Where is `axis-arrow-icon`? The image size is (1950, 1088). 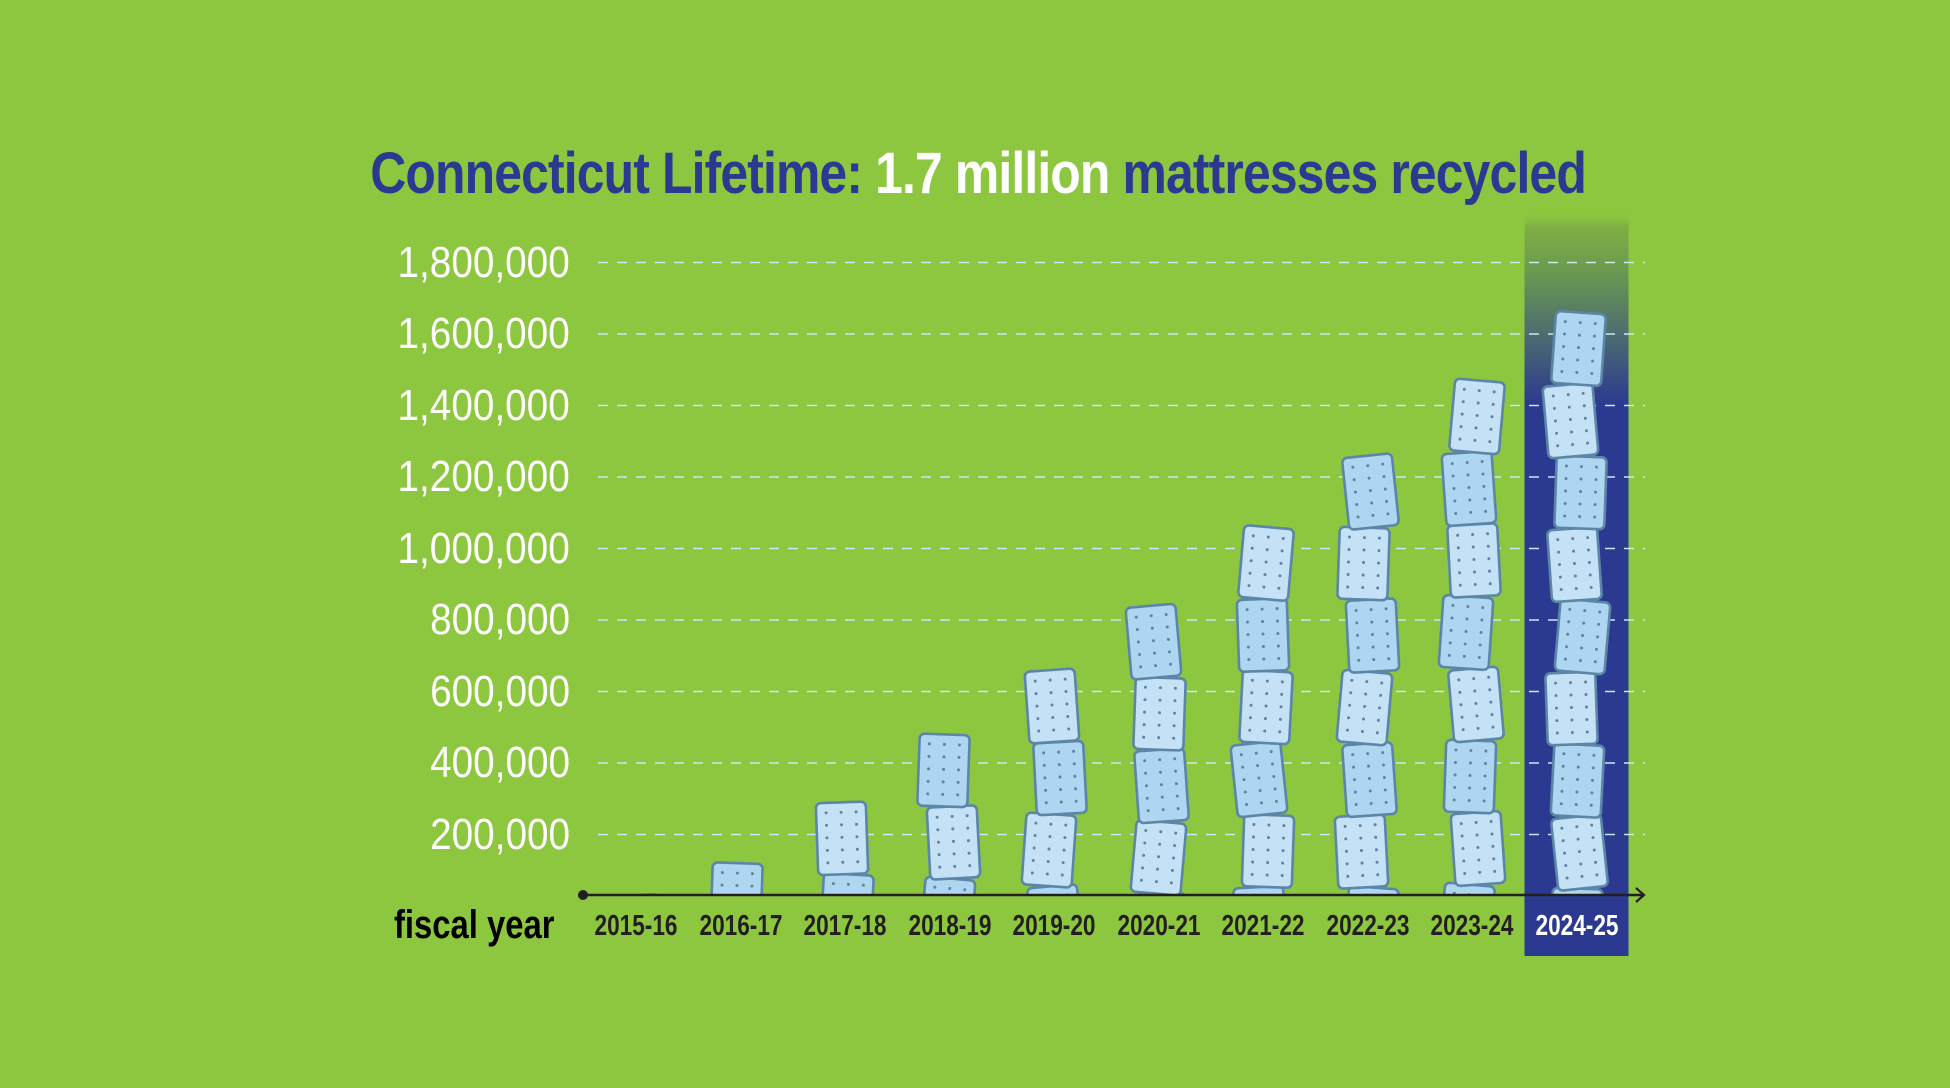
axis-arrow-icon is located at coordinates (1640, 895).